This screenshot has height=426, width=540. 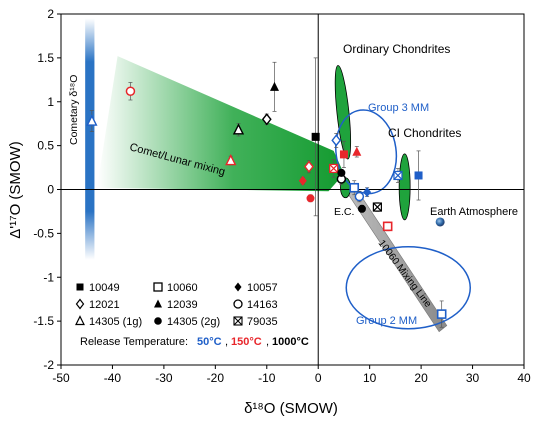 What do you see at coordinates (421, 378) in the screenshot?
I see `x-tick-label: 20` at bounding box center [421, 378].